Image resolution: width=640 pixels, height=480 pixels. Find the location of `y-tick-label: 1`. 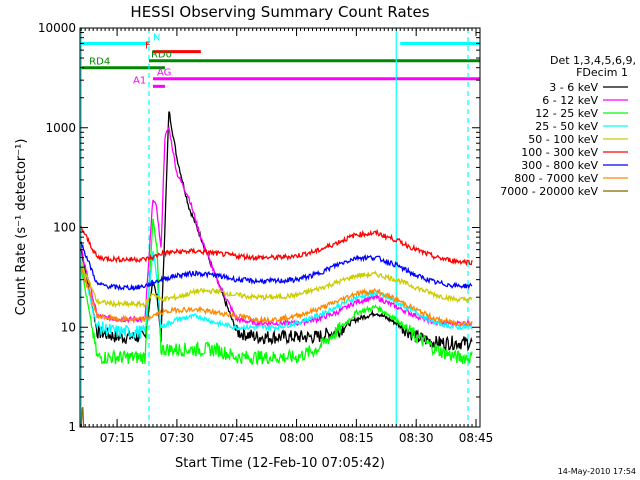

y-tick-label: 1 is located at coordinates (72, 427).